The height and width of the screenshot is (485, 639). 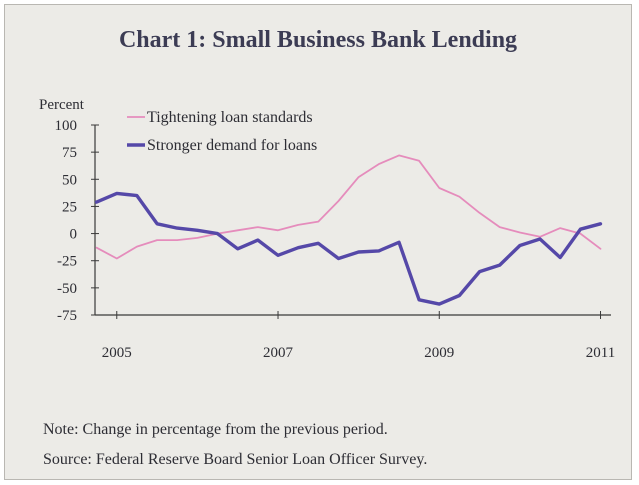 I want to click on y-tick-label: -50, so click(x=67, y=289).